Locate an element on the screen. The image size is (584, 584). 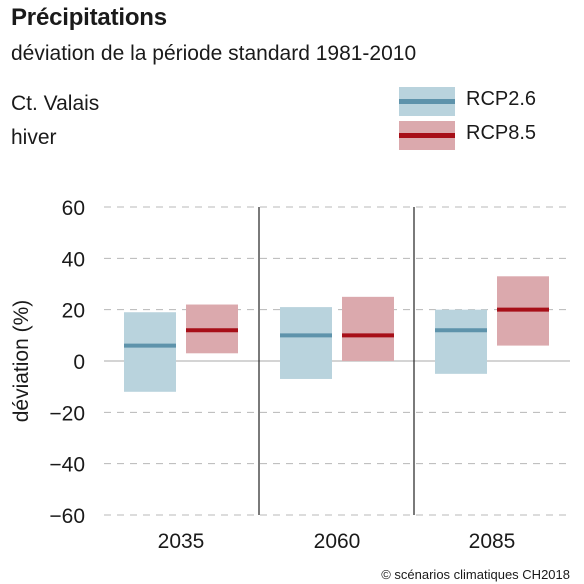
y-tick-label: 40 is located at coordinates (73, 259).